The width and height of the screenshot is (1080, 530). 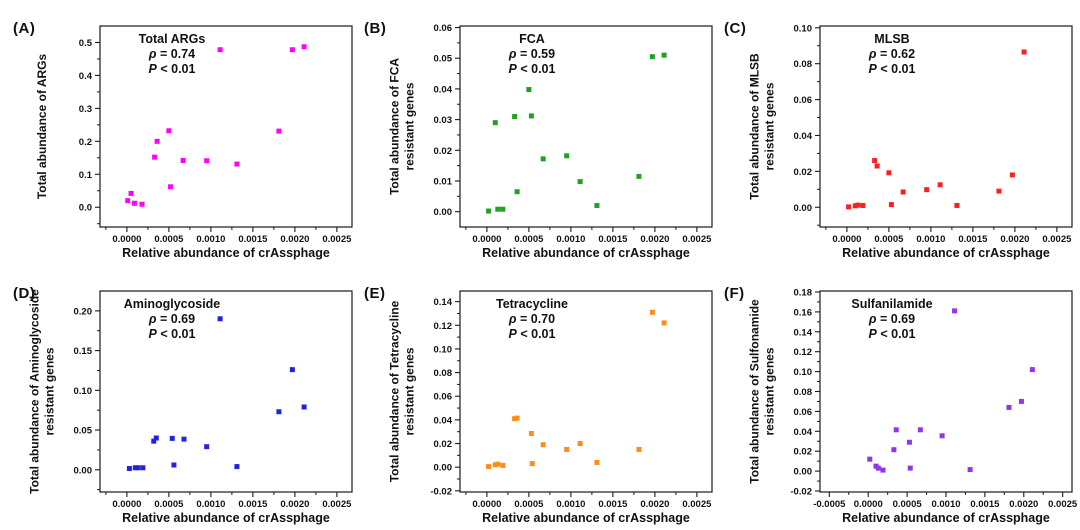 I want to click on y-axis-label: Total abundance of Aminoglycoside, so click(x=35, y=391).